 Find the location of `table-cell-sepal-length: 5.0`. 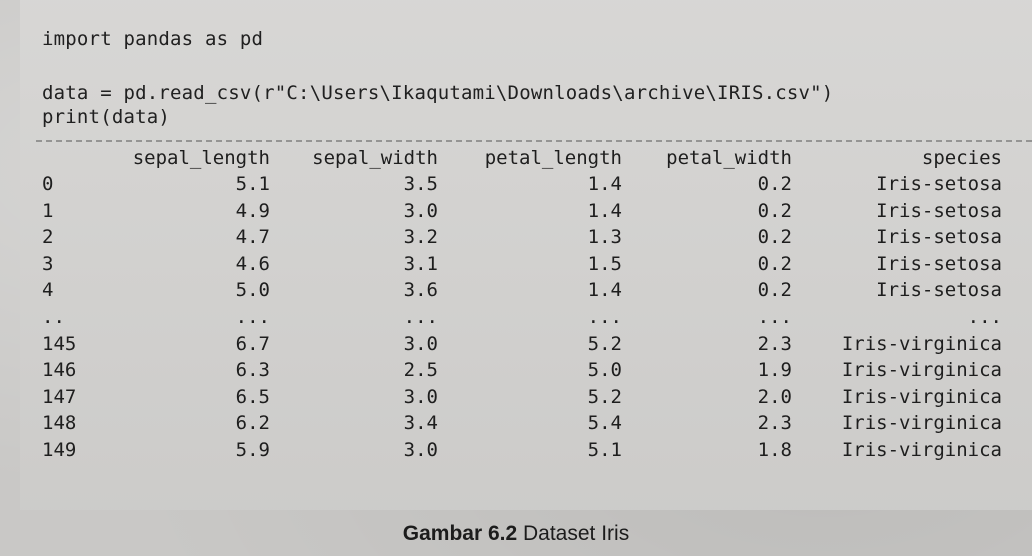

table-cell-sepal-length: 5.0 is located at coordinates (252, 290).